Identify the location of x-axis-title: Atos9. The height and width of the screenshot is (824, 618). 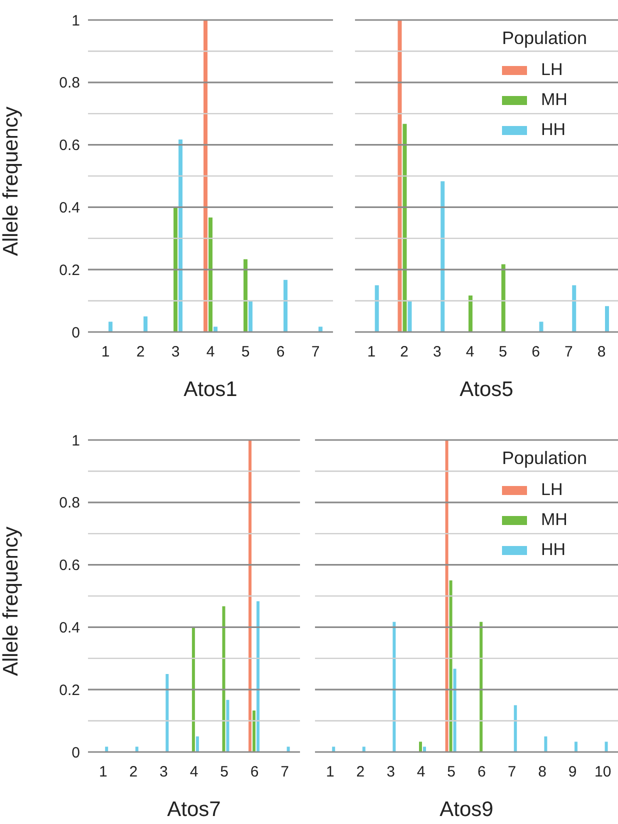
(467, 809).